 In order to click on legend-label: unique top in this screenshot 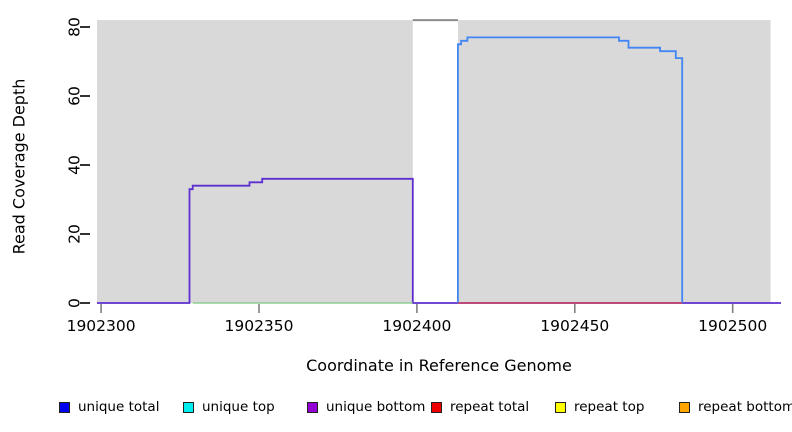, I will do `click(238, 407)`.